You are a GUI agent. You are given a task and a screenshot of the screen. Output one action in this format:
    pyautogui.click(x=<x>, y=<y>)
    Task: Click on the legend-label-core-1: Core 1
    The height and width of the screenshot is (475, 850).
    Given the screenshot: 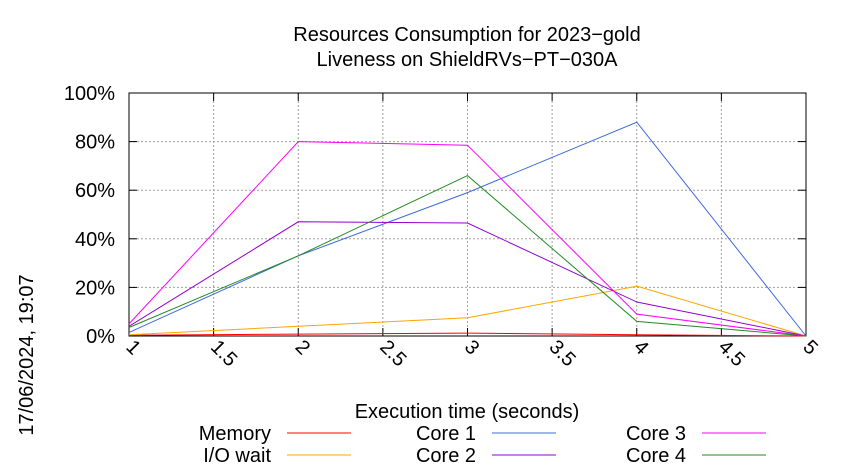 What is the action you would take?
    pyautogui.click(x=446, y=434)
    